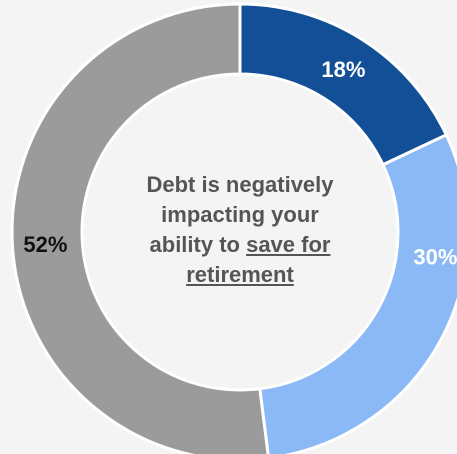  I want to click on center-caption-line-3-underlined: save for, so click(288, 244).